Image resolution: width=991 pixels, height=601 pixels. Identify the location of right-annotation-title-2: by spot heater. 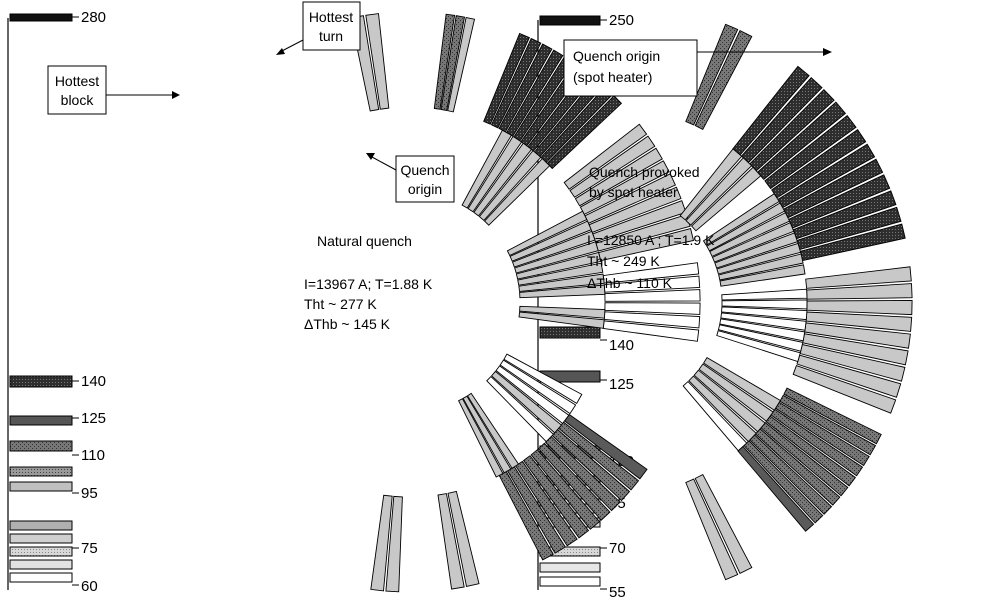
(633, 192).